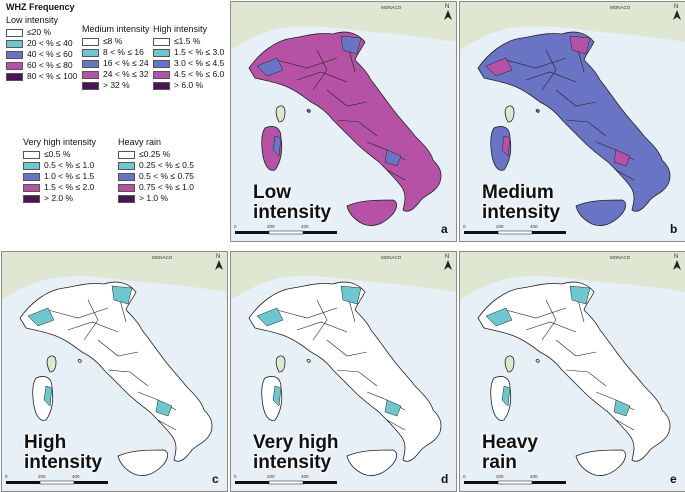  What do you see at coordinates (116, 74) in the screenshot?
I see `legend-row: 24 < % ≤ 32` at bounding box center [116, 74].